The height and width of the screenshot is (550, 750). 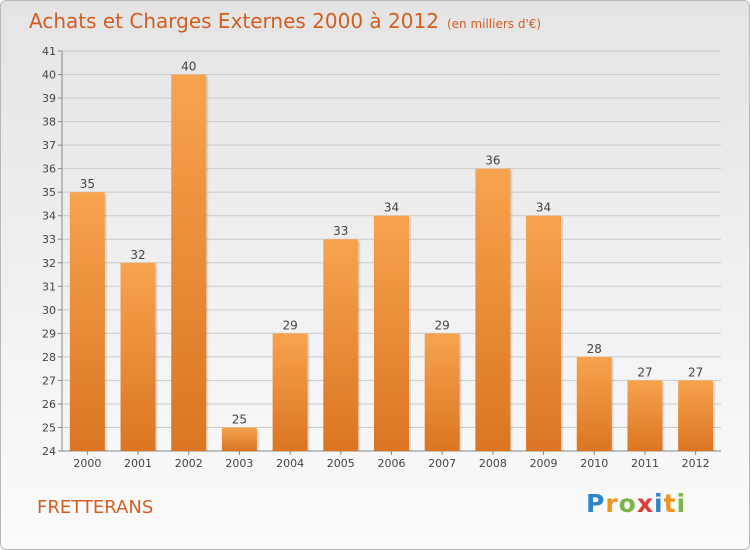 I want to click on y-tick-label: 24, so click(x=49, y=451).